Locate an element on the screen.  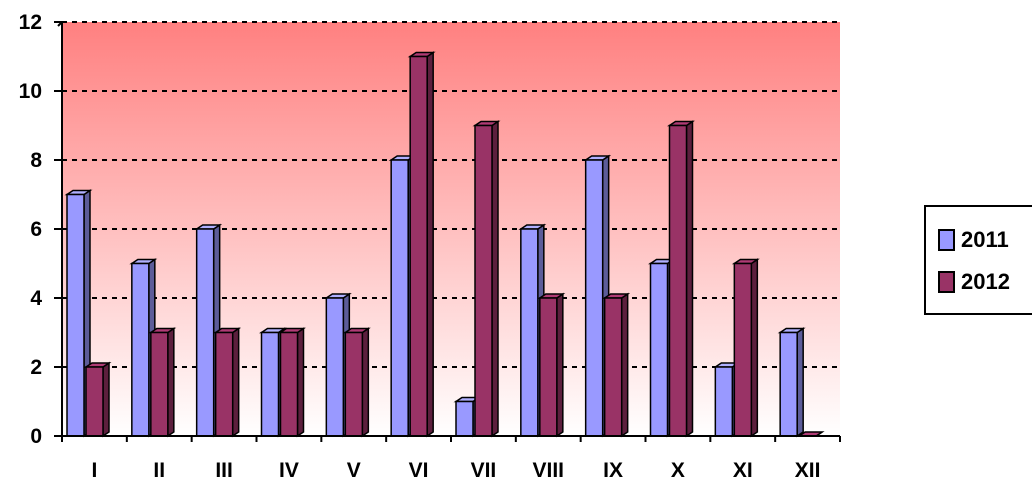
bar-2012-VII is located at coordinates (486, 279).